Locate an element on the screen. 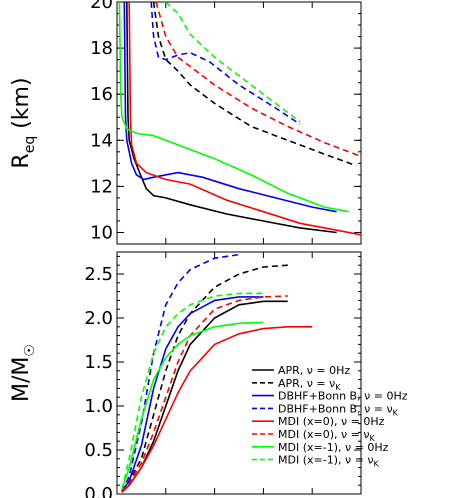  series-line-apr_k is located at coordinates (254, 84).